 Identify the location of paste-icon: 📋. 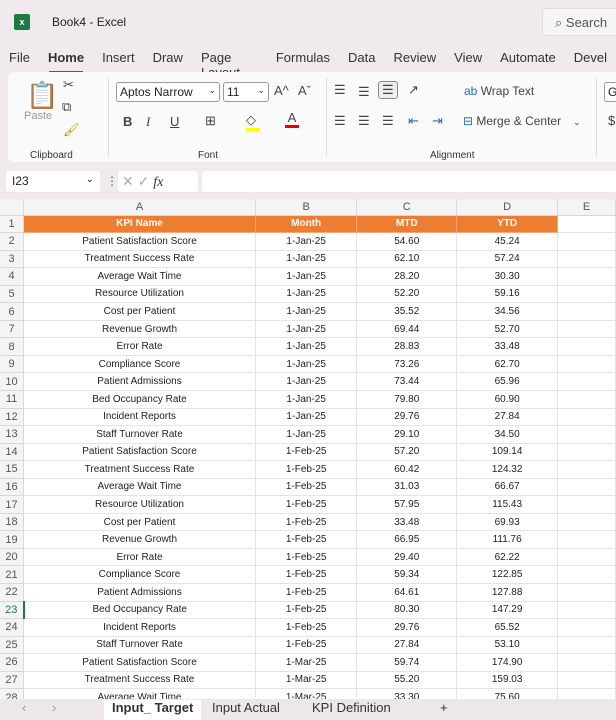
(42, 95).